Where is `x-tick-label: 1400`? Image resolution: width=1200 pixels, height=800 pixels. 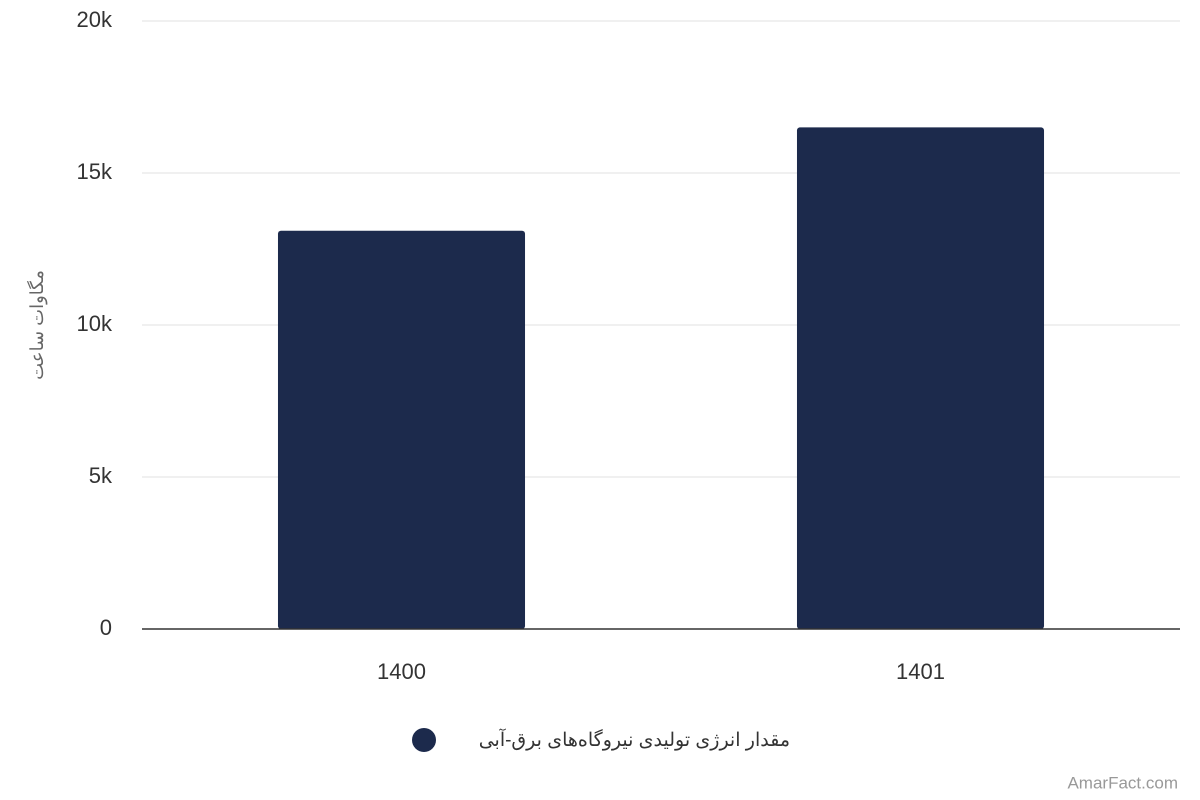 x-tick-label: 1400 is located at coordinates (401, 671).